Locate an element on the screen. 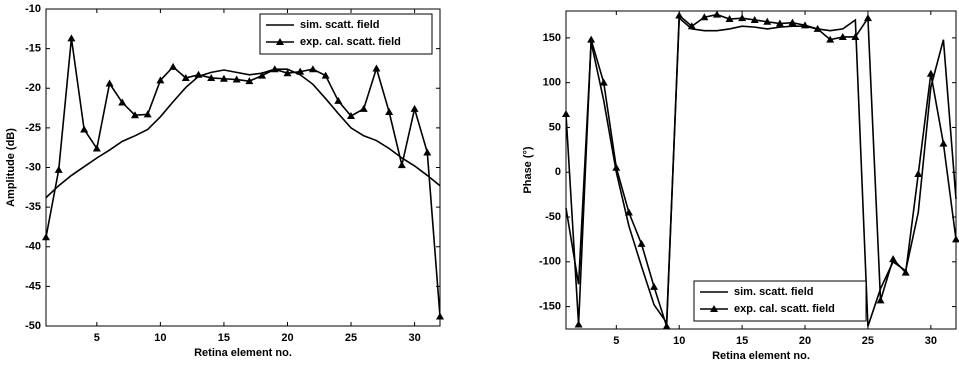 This screenshot has height=373, width=959. y-tick-label: -25 is located at coordinates (33, 128).